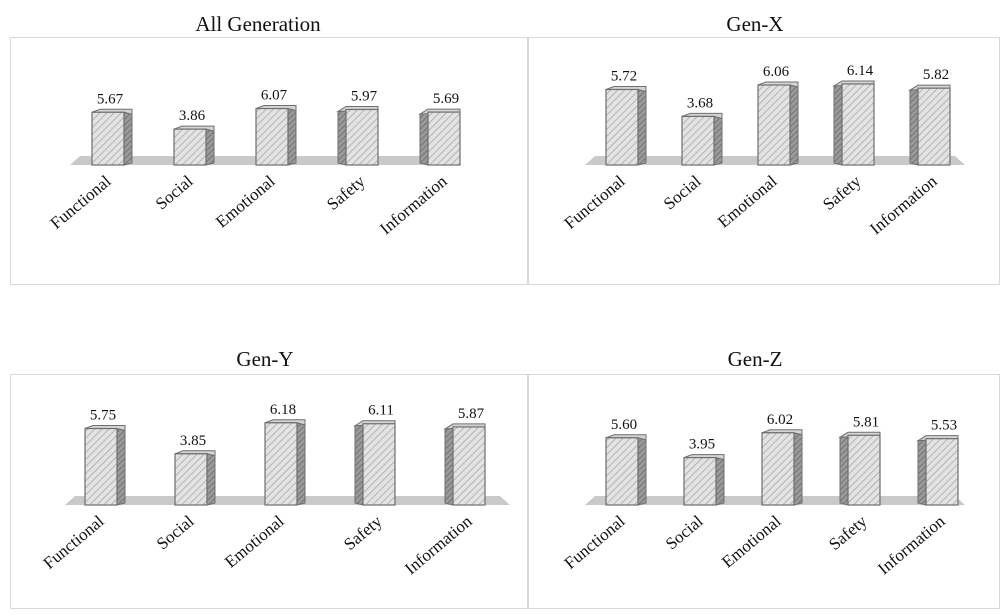 The width and height of the screenshot is (1001, 615). I want to click on data-label: 6.07, so click(274, 96).